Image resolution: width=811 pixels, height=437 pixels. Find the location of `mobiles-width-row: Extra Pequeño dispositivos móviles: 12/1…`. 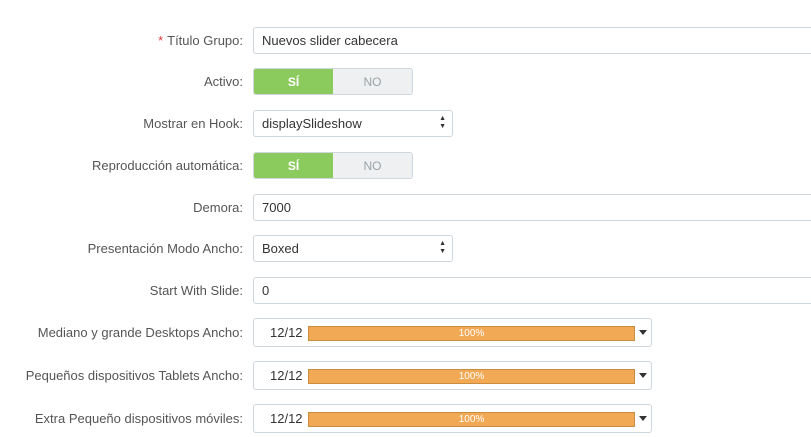

mobiles-width-row: Extra Pequeño dispositivos móviles: 12/1… is located at coordinates (405, 418).